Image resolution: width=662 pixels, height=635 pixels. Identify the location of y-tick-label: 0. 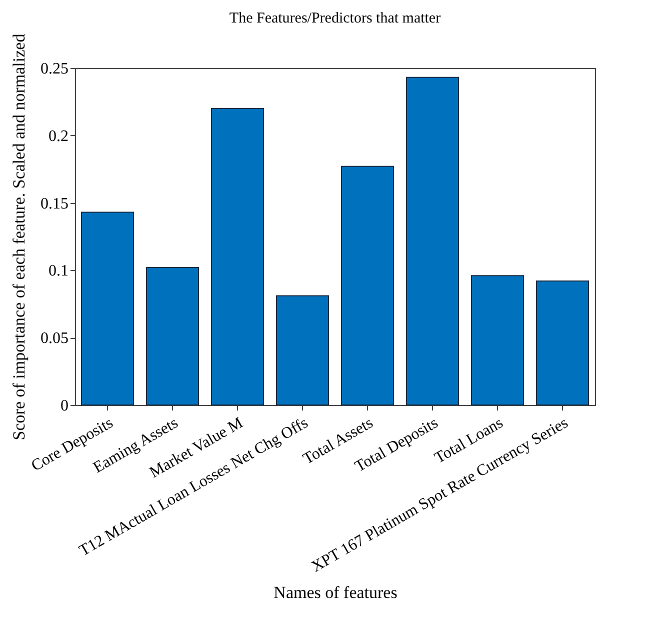
(64, 406).